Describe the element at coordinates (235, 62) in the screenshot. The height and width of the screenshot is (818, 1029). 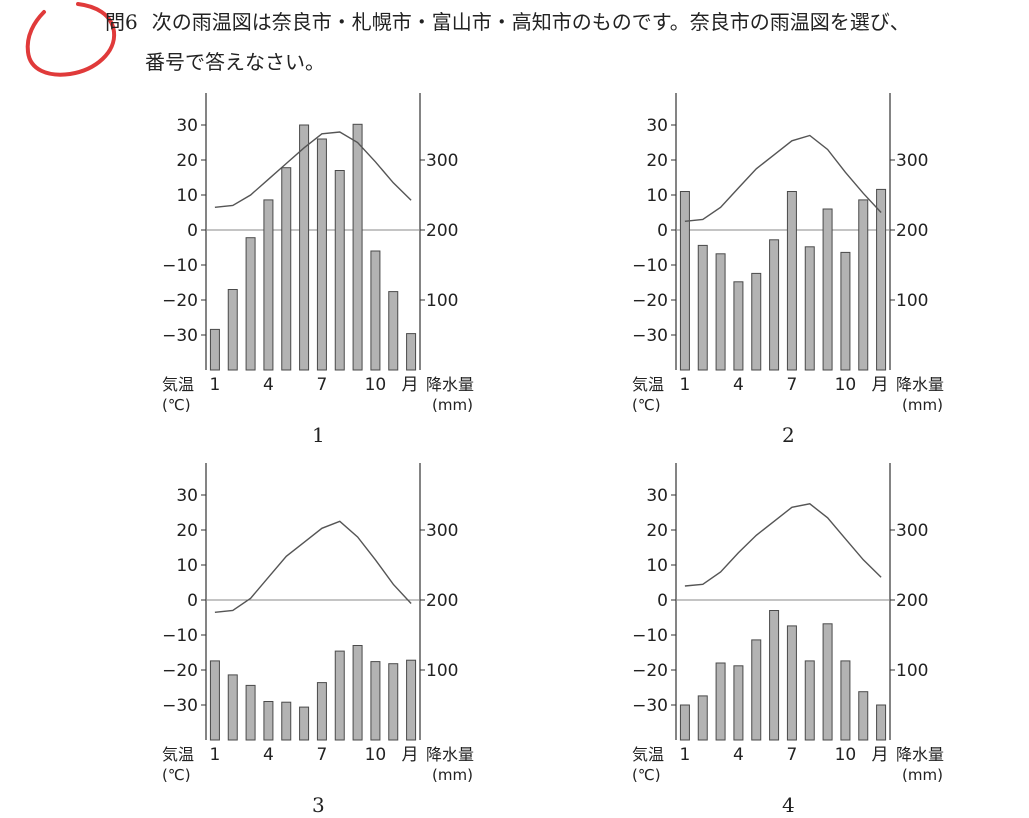
I see `question-line-2: 番号で答えなさい。` at that location.